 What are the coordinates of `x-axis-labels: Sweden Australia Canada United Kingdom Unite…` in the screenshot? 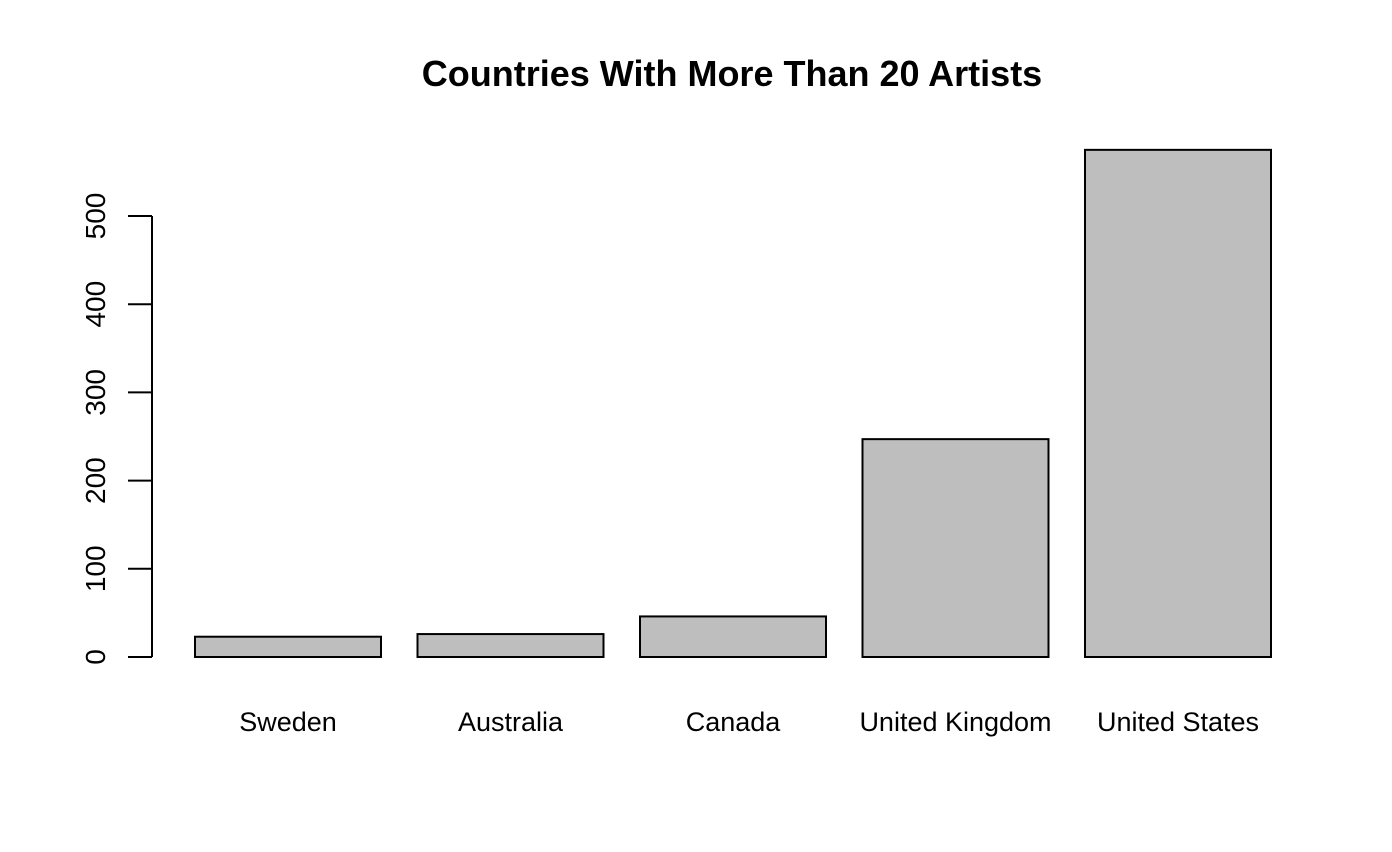 It's located at (749, 722).